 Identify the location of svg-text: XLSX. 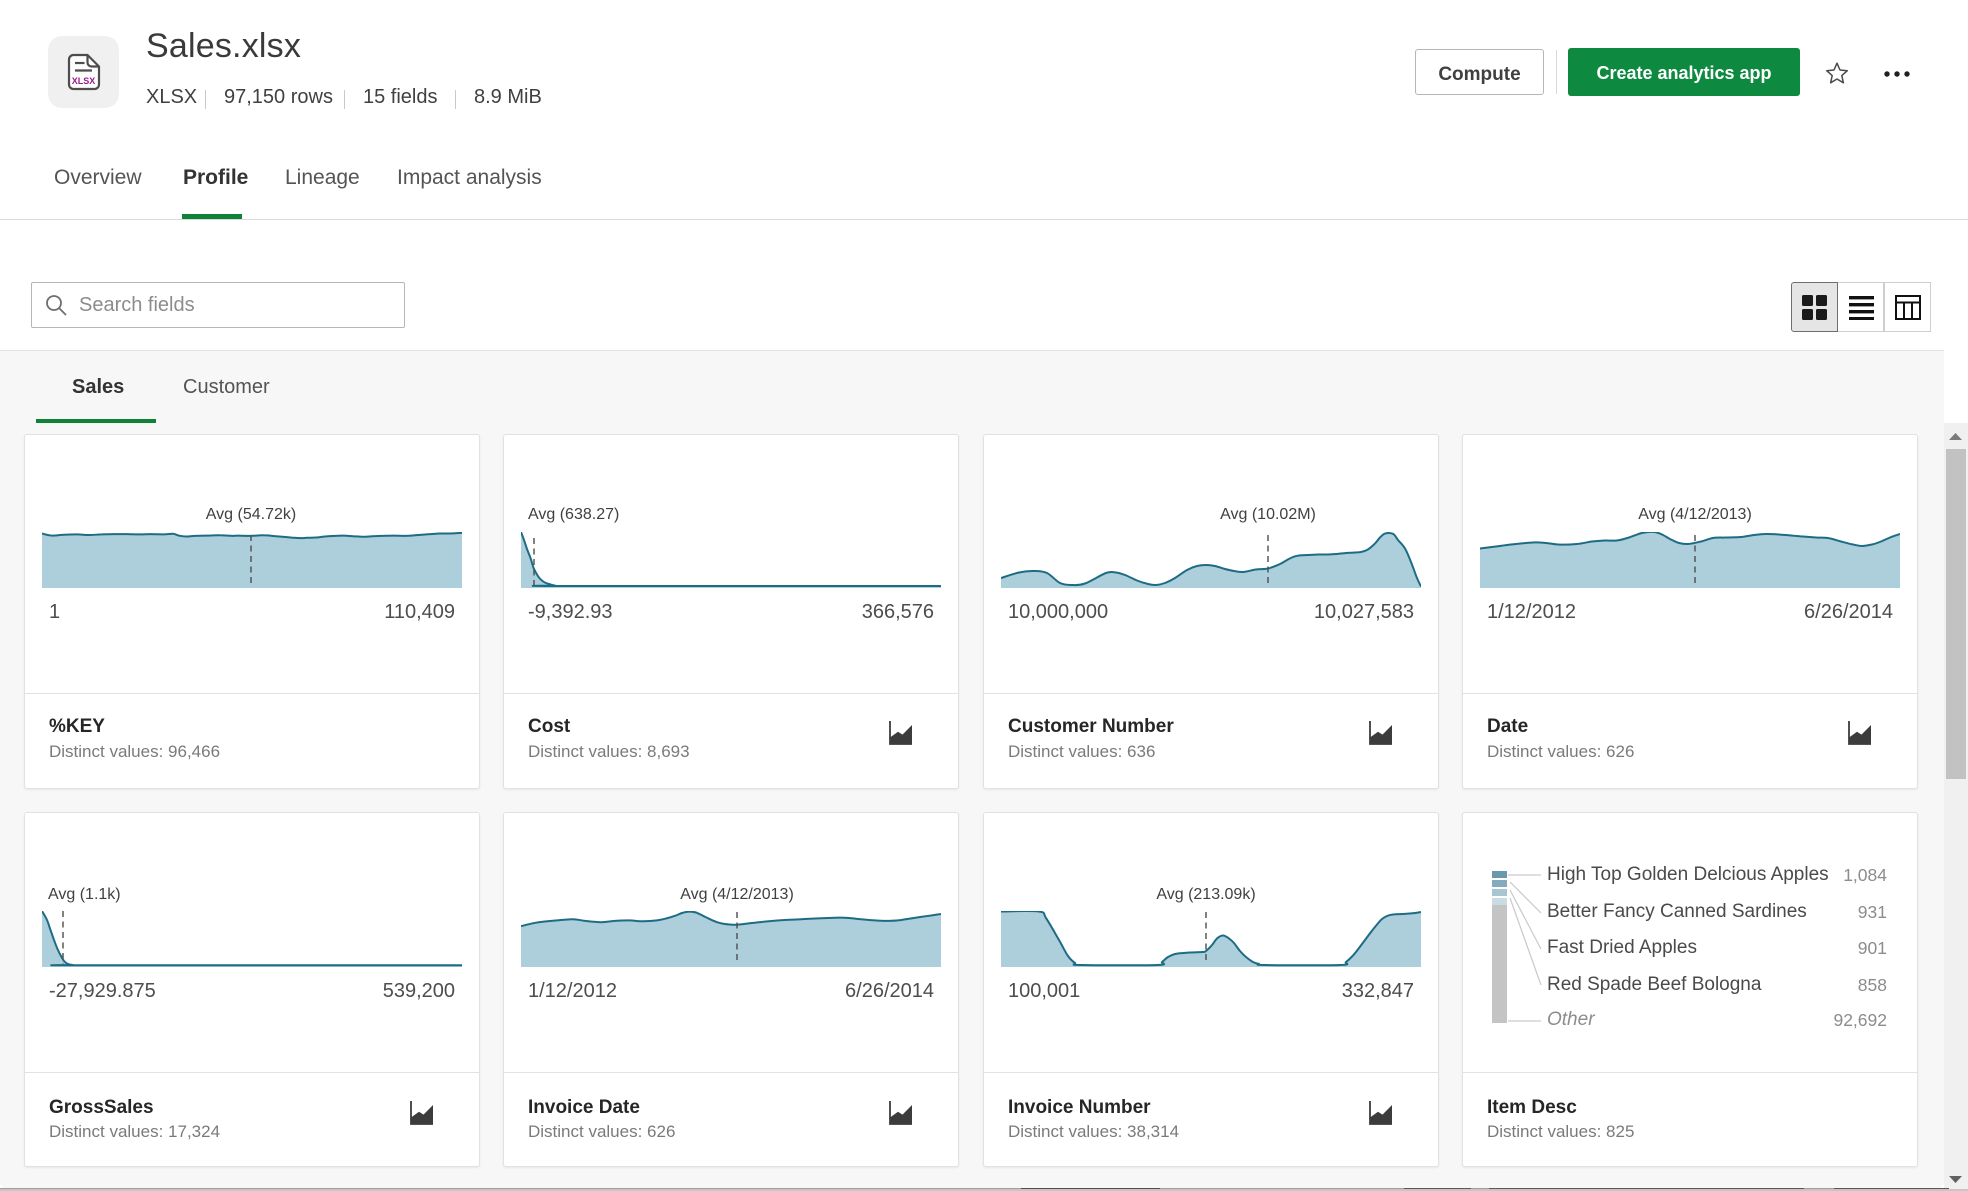
(84, 81).